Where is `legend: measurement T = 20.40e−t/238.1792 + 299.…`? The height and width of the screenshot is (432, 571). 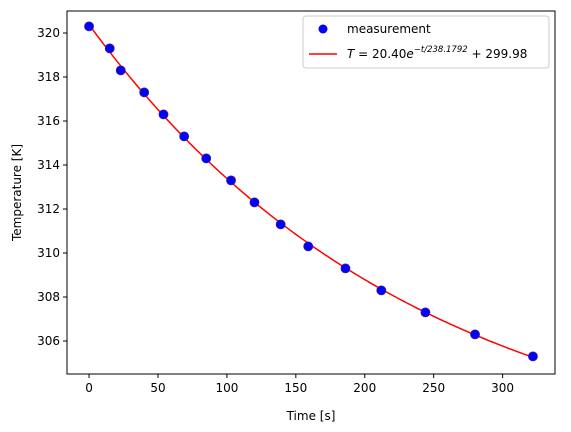 legend: measurement T = 20.40e−t/238.1792 + 299.… is located at coordinates (426, 42).